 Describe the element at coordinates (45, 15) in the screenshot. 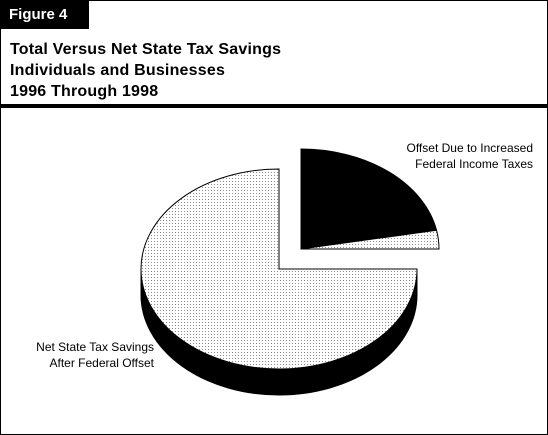

I see `figure-label: Figure 4` at that location.